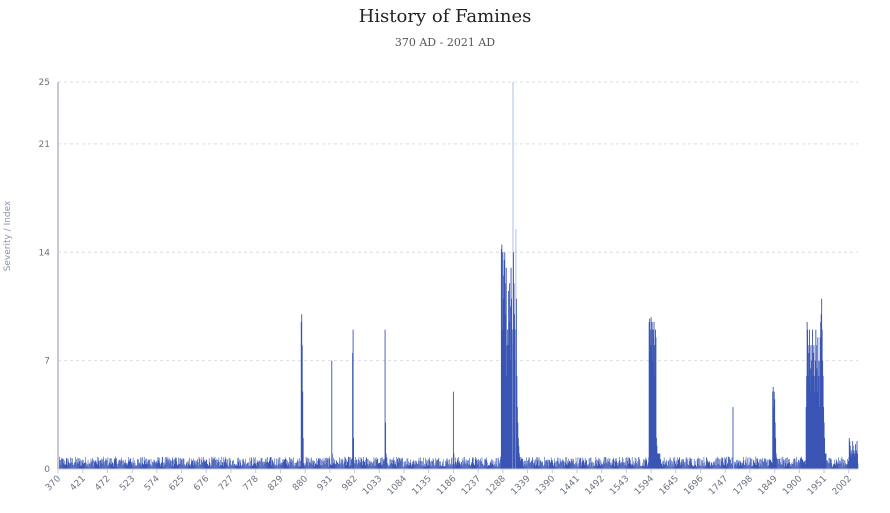 This screenshot has height=513, width=890. Describe the element at coordinates (520, 485) in the screenshot. I see `x-tick-label: 1339` at that location.